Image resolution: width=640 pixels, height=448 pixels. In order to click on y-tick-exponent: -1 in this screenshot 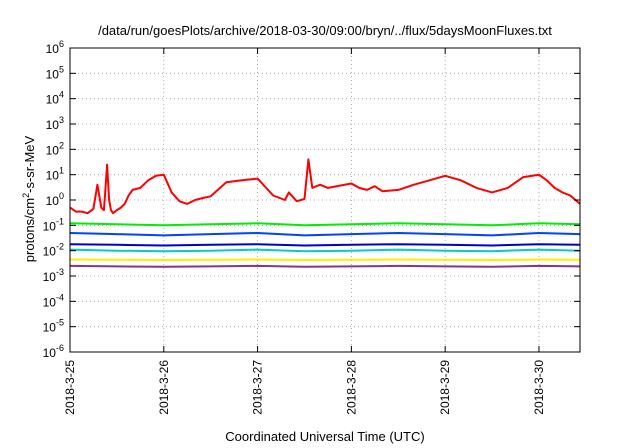, I will do `click(60, 221)`.